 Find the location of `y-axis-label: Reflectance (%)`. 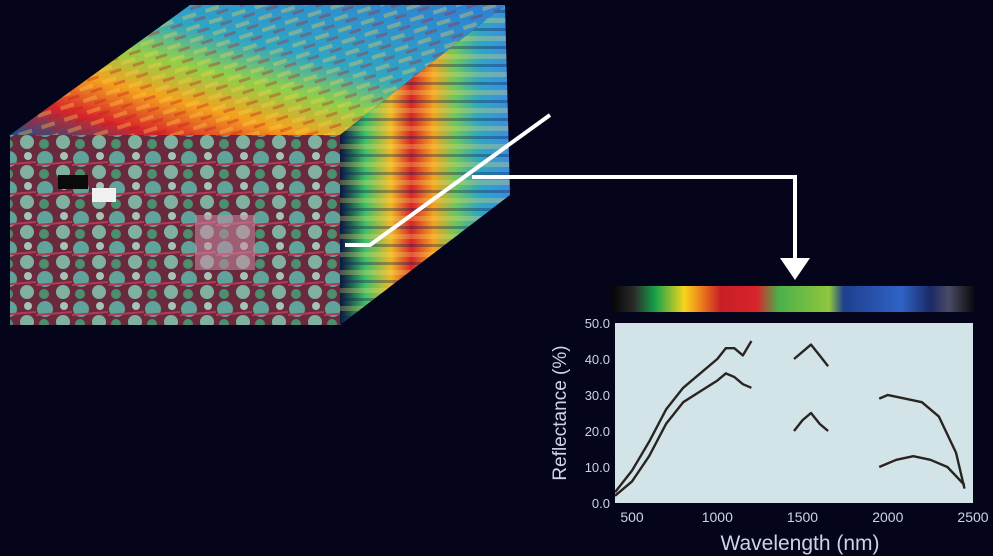

y-axis-label: Reflectance (%) is located at coordinates (560, 412).